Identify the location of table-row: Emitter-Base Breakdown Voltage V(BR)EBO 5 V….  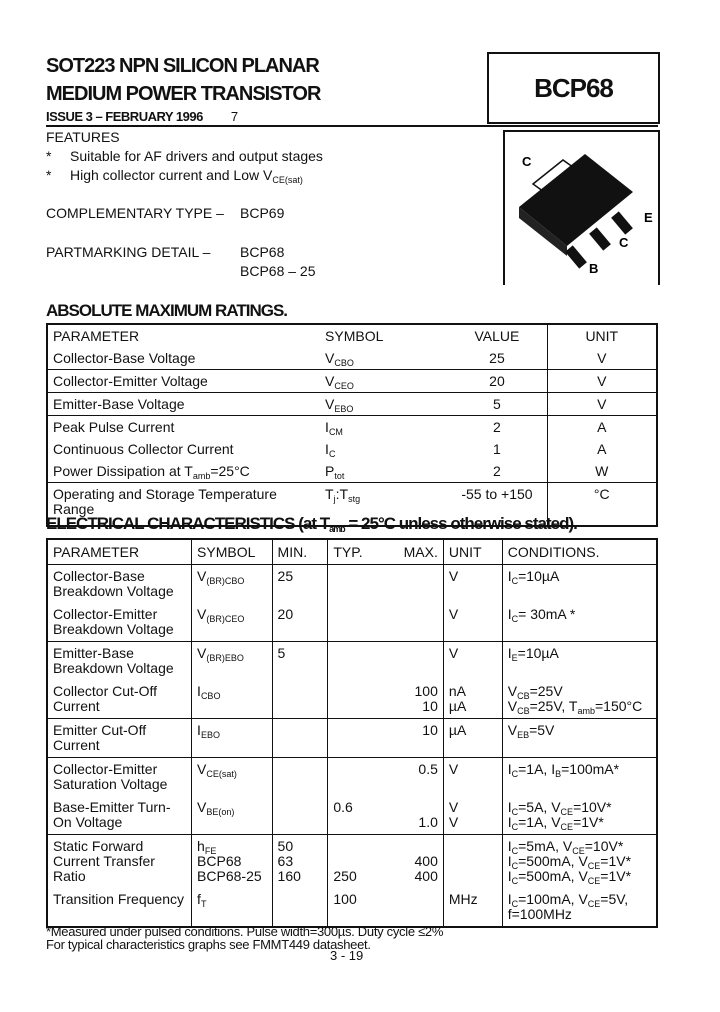
(352, 661).